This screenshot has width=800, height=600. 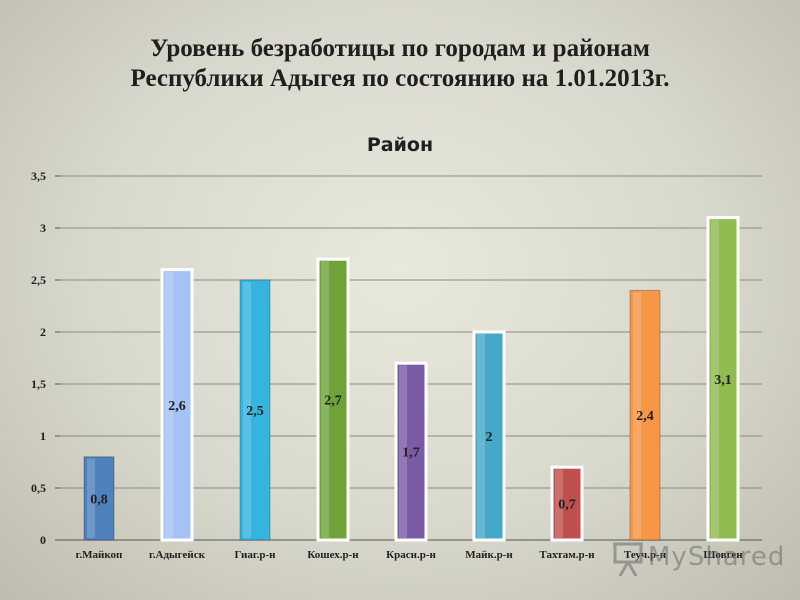 I want to click on y-tick-label: 3, so click(x=43, y=228).